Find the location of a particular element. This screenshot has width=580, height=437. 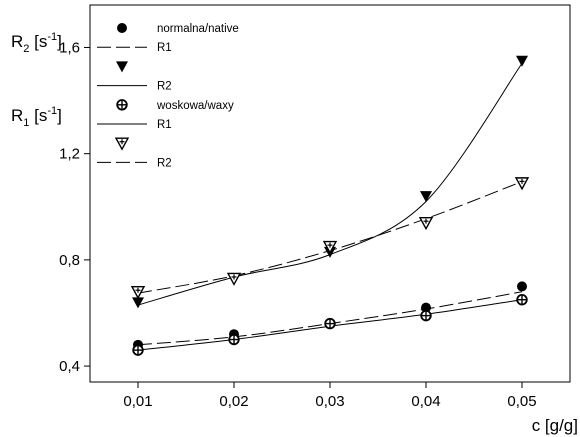

r2-label-unit: [s is located at coordinates (38, 41).